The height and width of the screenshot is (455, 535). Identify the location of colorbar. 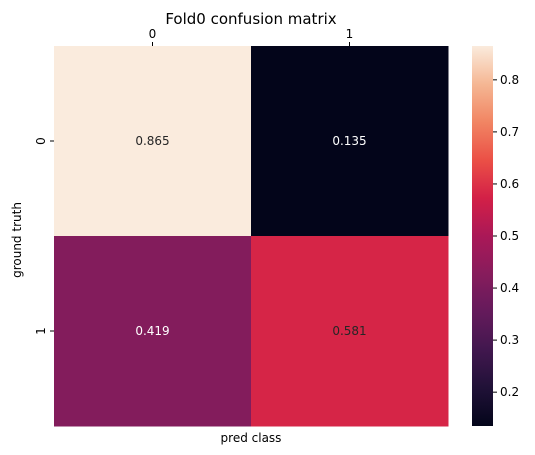
(482, 236).